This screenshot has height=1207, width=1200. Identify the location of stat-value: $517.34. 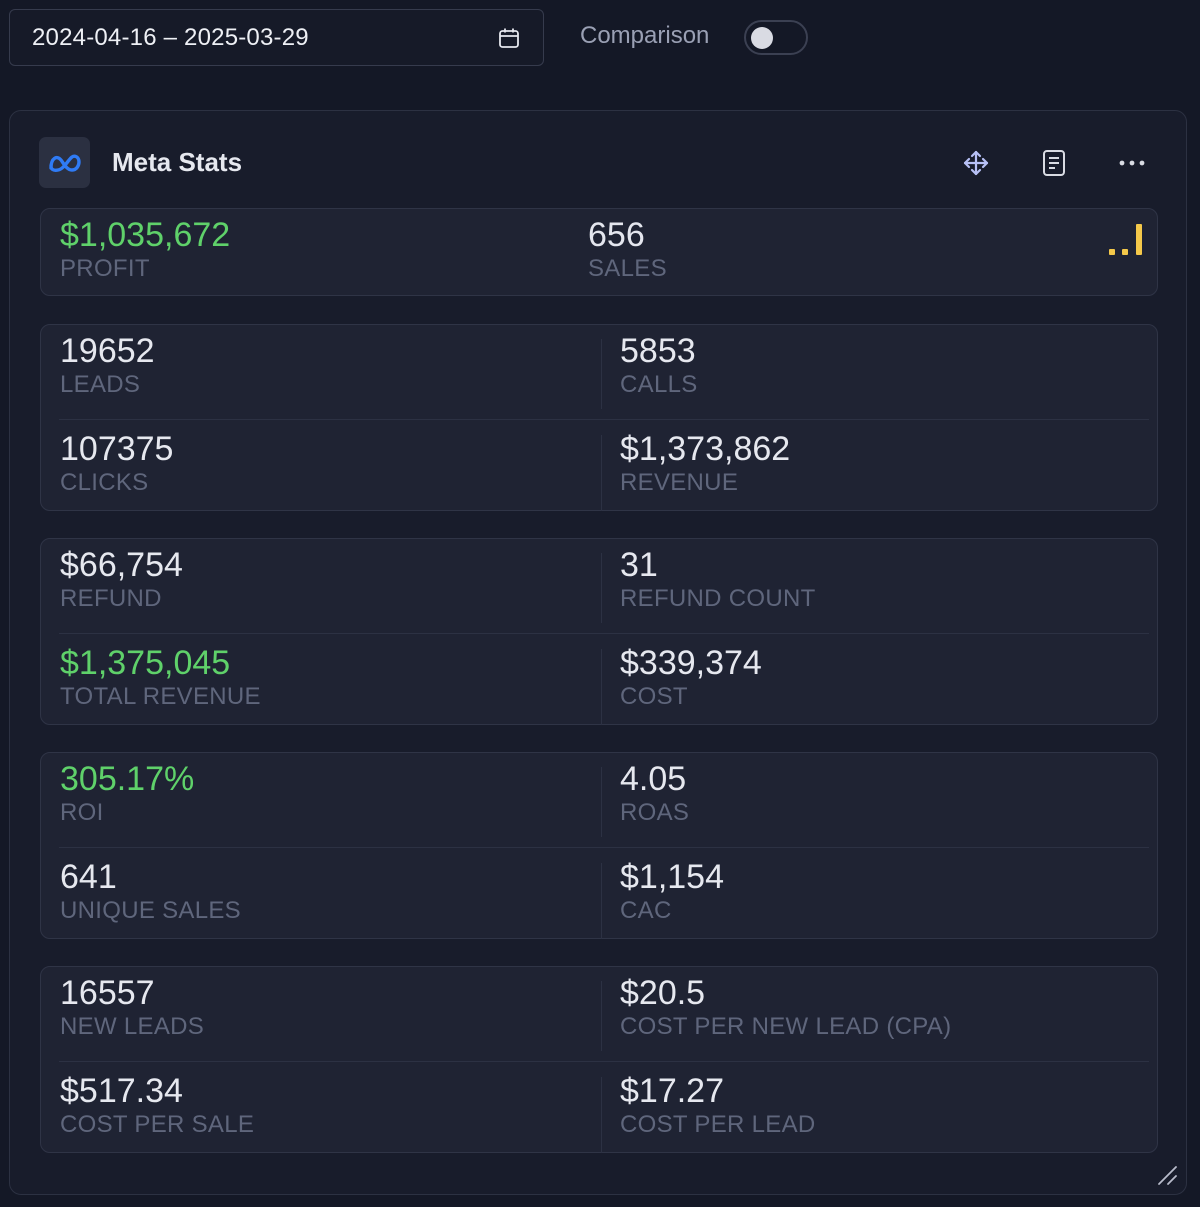
(121, 1091).